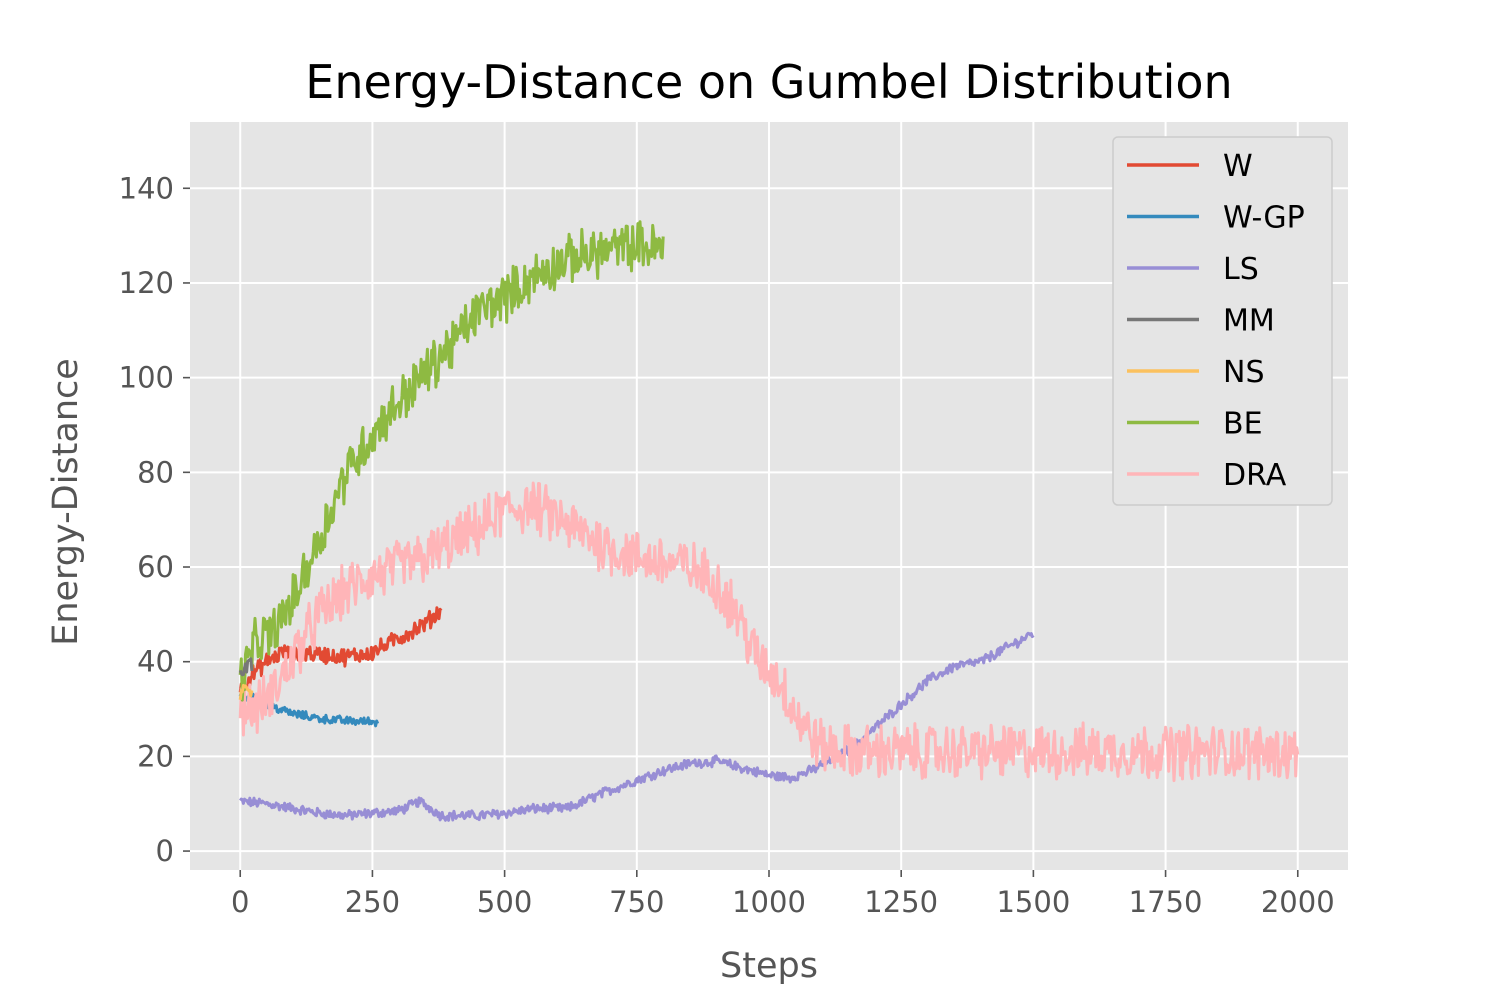 The width and height of the screenshot is (1500, 1004). Describe the element at coordinates (768, 82) in the screenshot. I see `chart-title: Energy-Distance on Gumbel Distribution` at that location.